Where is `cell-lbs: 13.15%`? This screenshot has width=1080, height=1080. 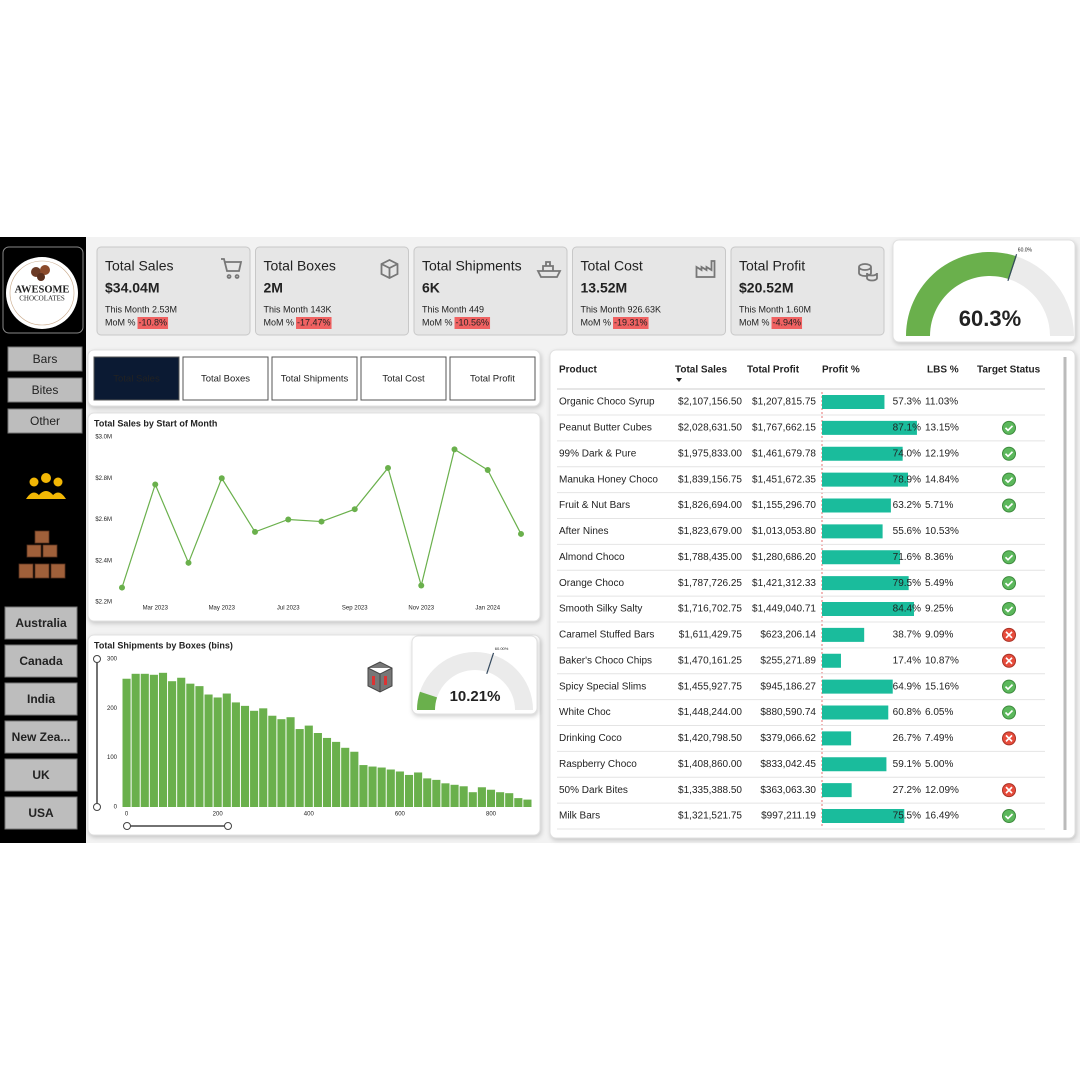 cell-lbs: 13.15% is located at coordinates (942, 428).